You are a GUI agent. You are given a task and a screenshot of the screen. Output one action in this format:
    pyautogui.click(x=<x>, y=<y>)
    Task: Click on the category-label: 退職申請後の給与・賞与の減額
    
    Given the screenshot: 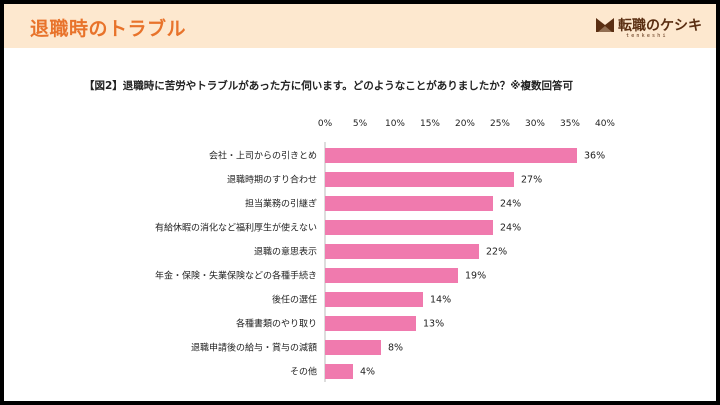 What is the action you would take?
    pyautogui.click(x=254, y=348)
    